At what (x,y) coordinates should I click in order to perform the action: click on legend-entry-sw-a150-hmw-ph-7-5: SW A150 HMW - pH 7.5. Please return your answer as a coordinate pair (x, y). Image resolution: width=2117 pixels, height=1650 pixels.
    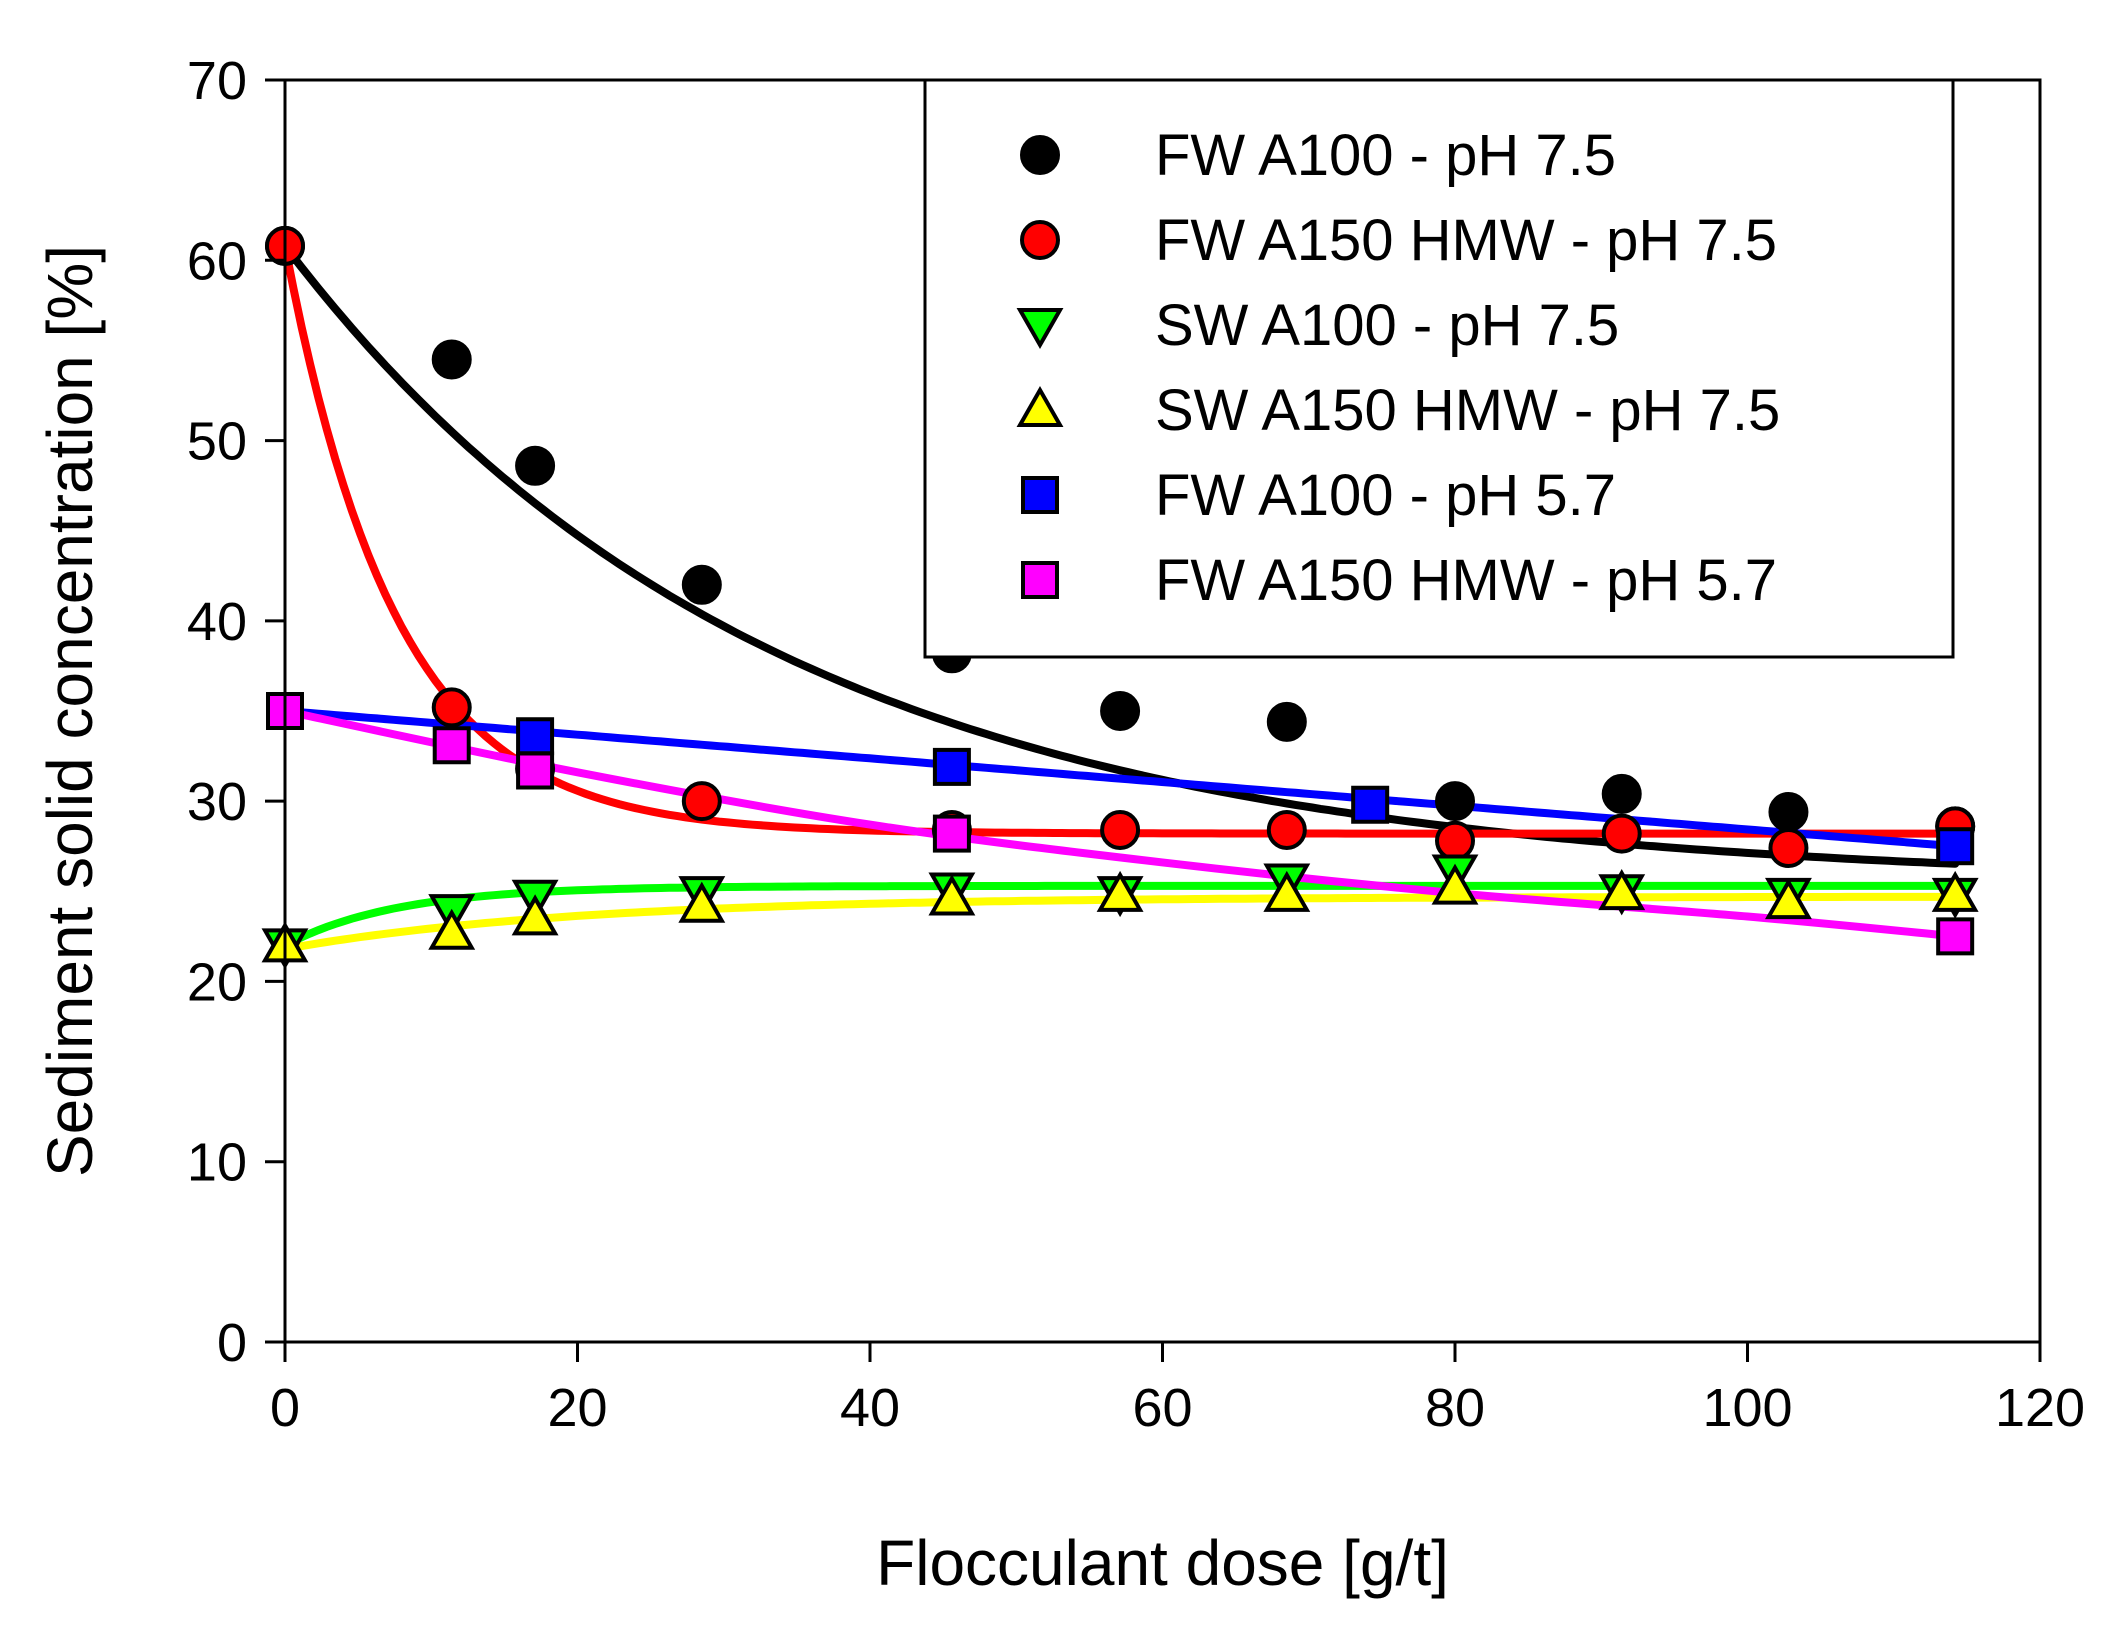
    Looking at the image, I should click on (1398, 410).